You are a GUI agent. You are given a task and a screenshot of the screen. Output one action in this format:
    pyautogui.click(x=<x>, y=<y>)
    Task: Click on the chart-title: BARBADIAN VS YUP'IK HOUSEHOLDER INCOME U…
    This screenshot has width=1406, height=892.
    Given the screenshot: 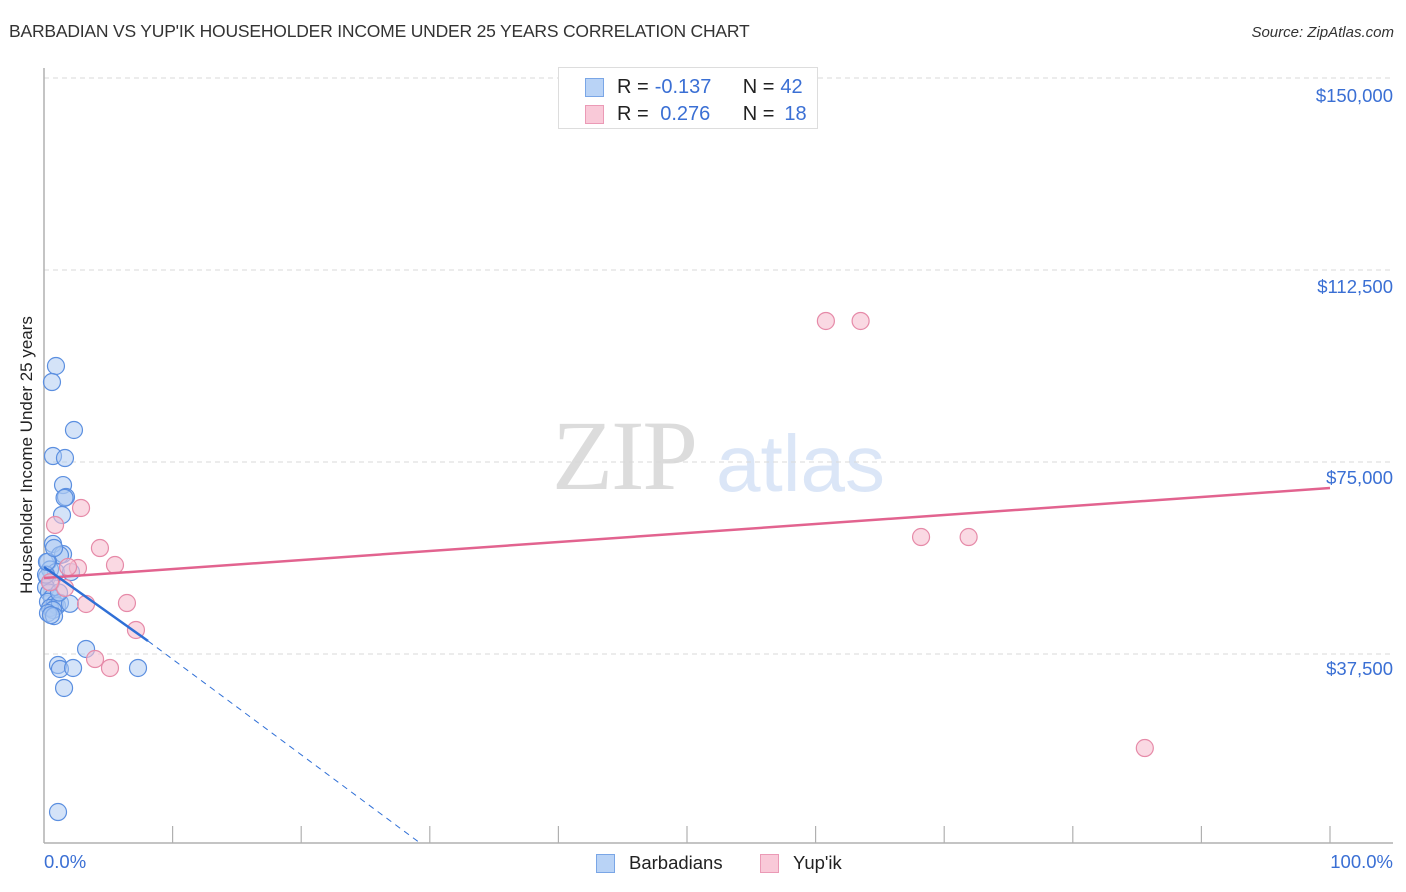 What is the action you would take?
    pyautogui.click(x=379, y=31)
    